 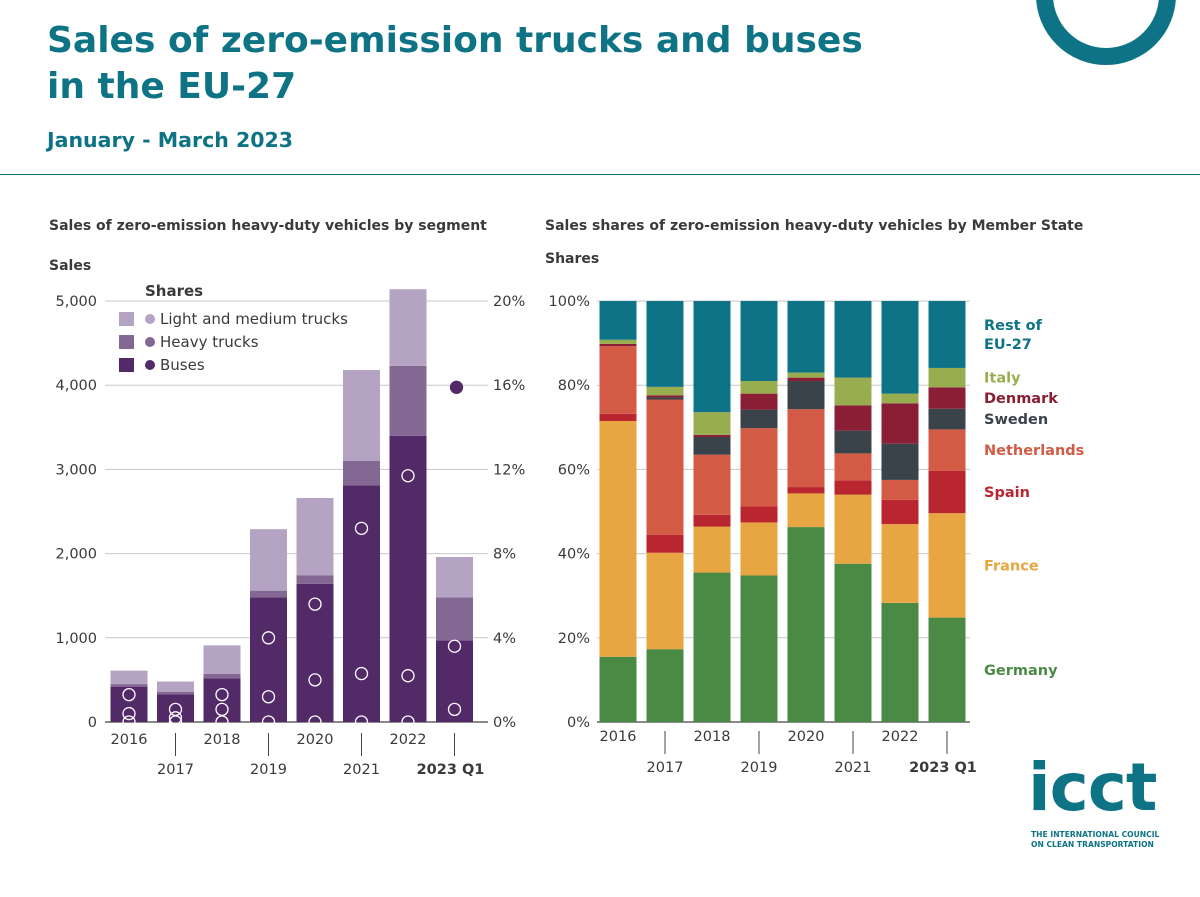 What do you see at coordinates (759, 648) in the screenshot?
I see `shares-bar-germany-2019` at bounding box center [759, 648].